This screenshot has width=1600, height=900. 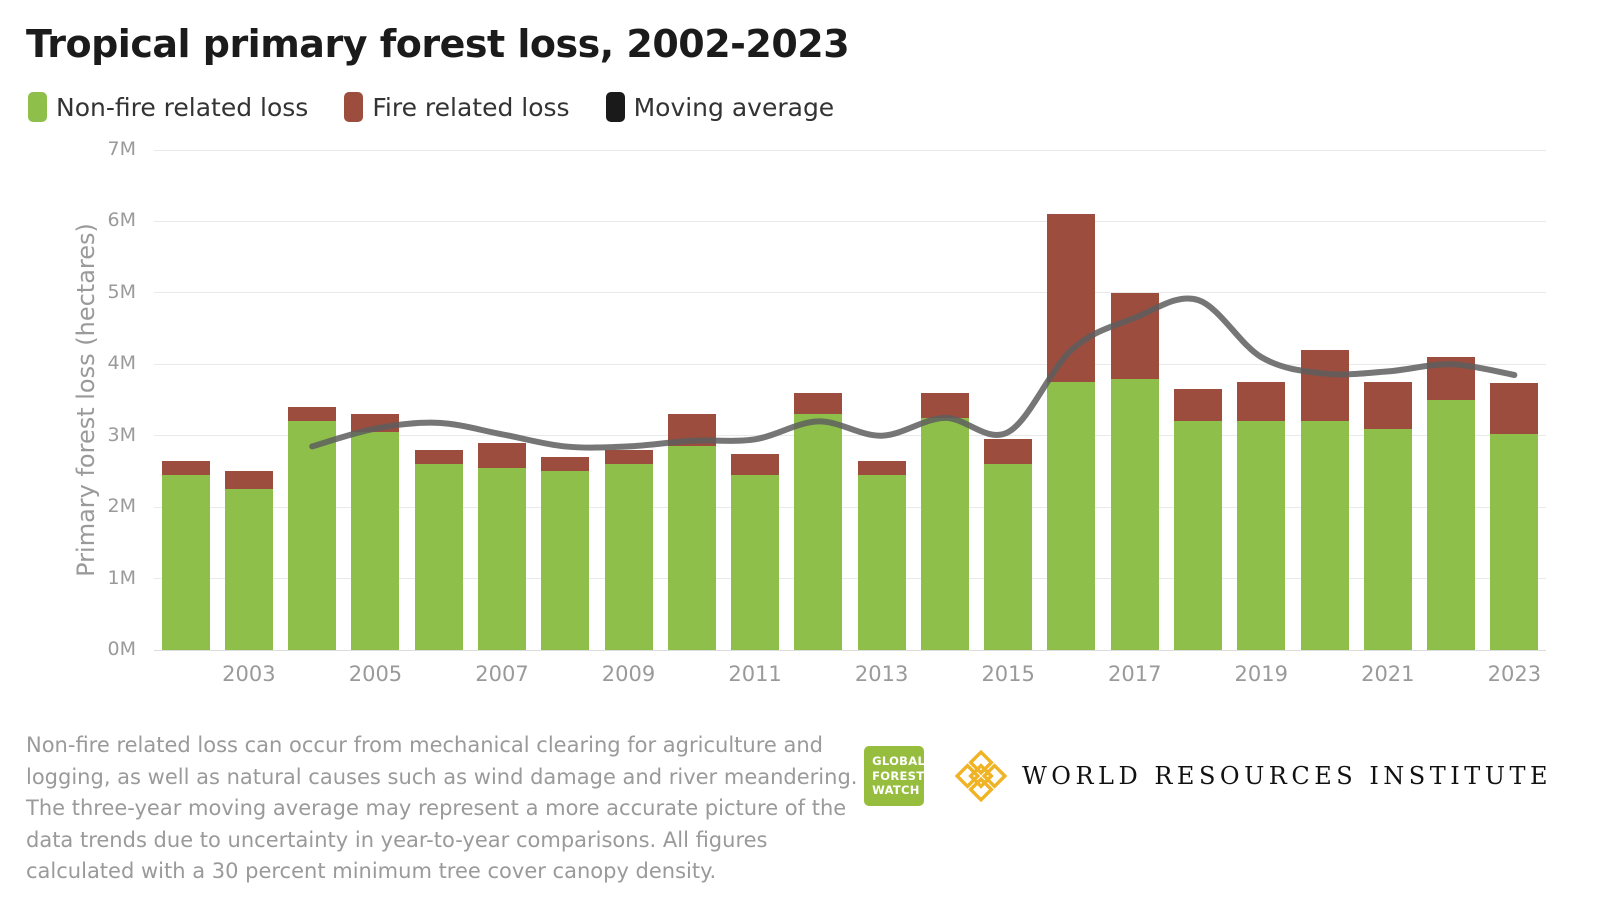 I want to click on bar-2018, so click(x=1198, y=519).